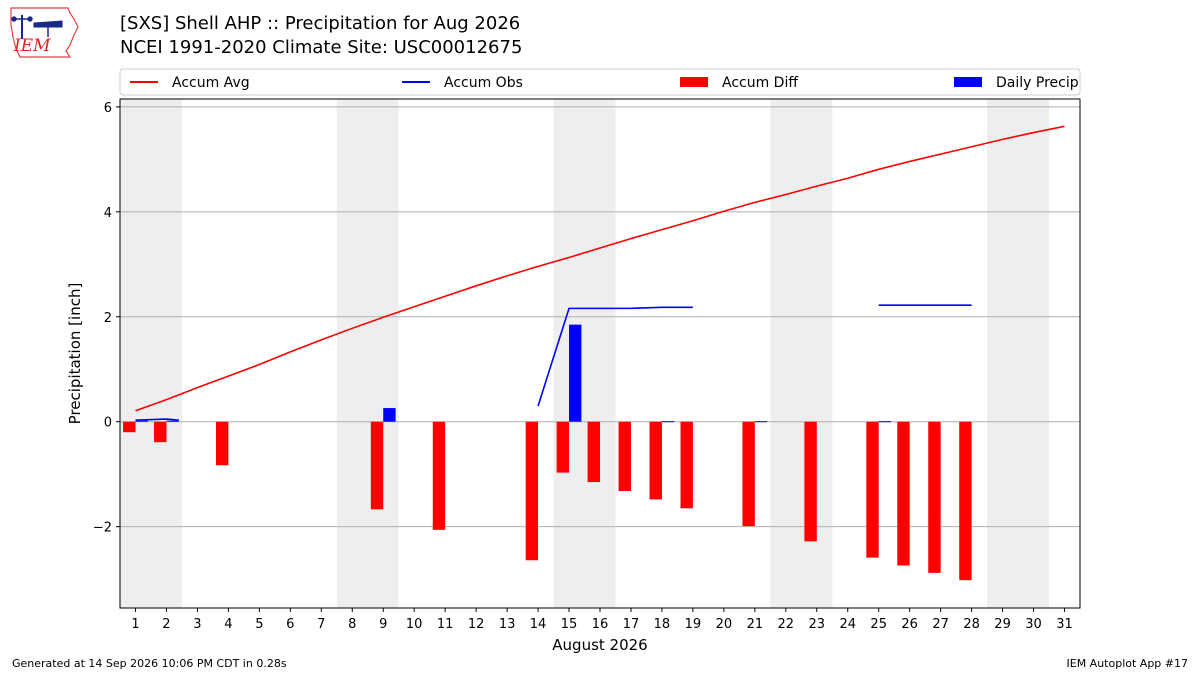 Image resolution: width=1200 pixels, height=675 pixels. I want to click on legend-swatch-daily-precip, so click(968, 82).